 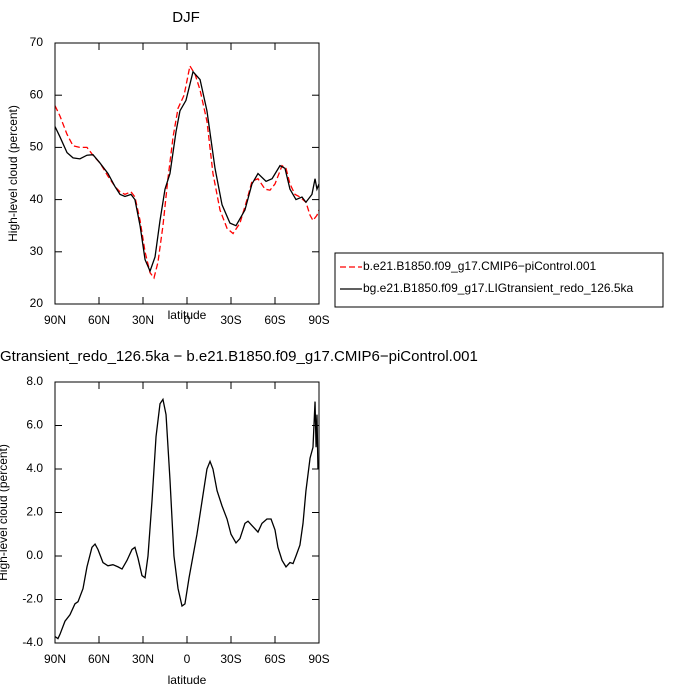 I want to click on y-tick-label: 8.0, so click(x=34, y=381).